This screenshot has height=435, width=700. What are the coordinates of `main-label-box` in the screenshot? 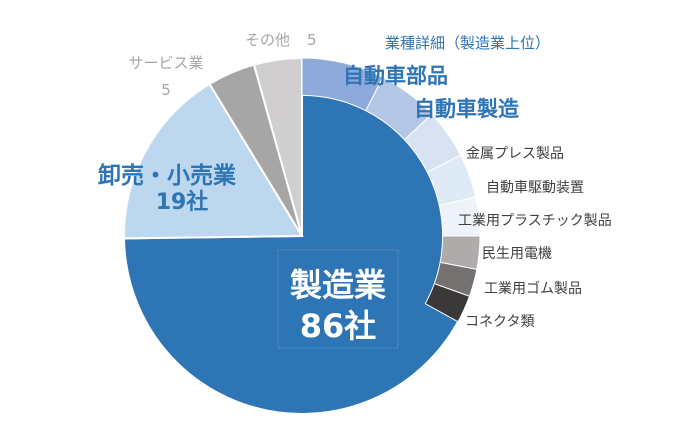 It's located at (338, 299).